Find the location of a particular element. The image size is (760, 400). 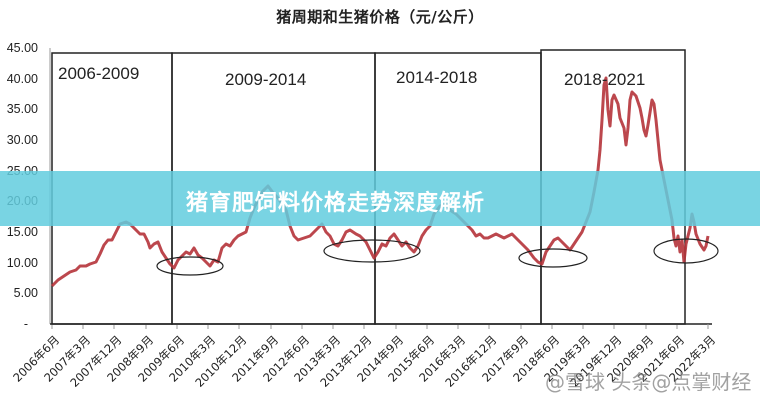

title-banner is located at coordinates (380, 198).